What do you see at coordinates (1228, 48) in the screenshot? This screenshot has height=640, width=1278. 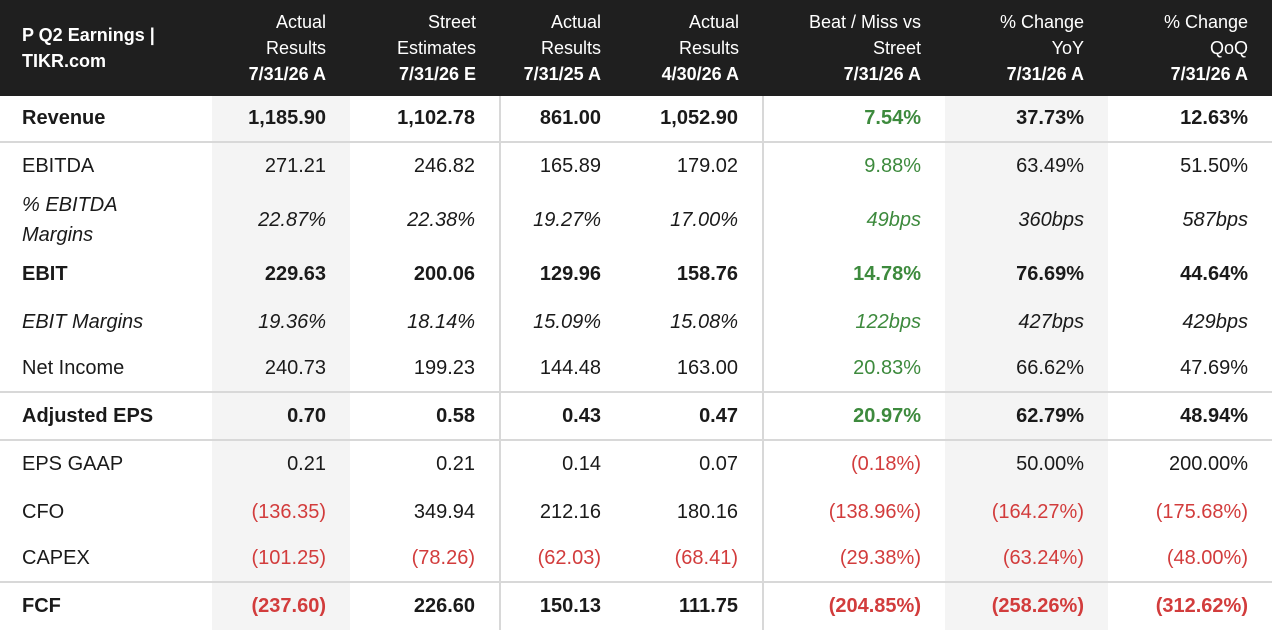 I see `col-header-line2: QoQ` at bounding box center [1228, 48].